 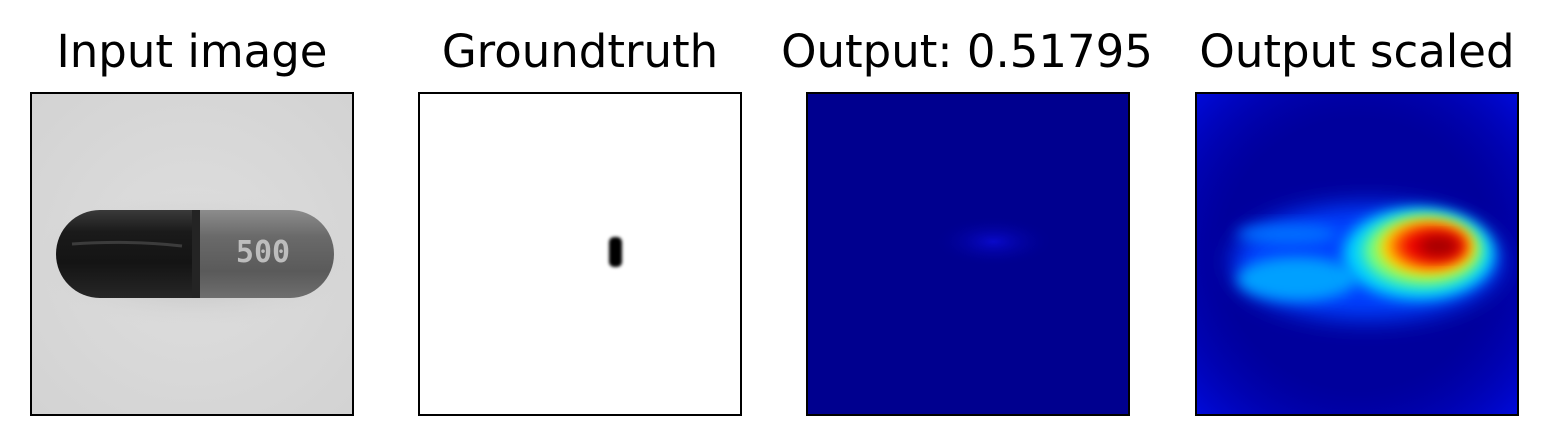 What do you see at coordinates (1357, 51) in the screenshot?
I see `panel-title-output-scaled: Output scaled` at bounding box center [1357, 51].